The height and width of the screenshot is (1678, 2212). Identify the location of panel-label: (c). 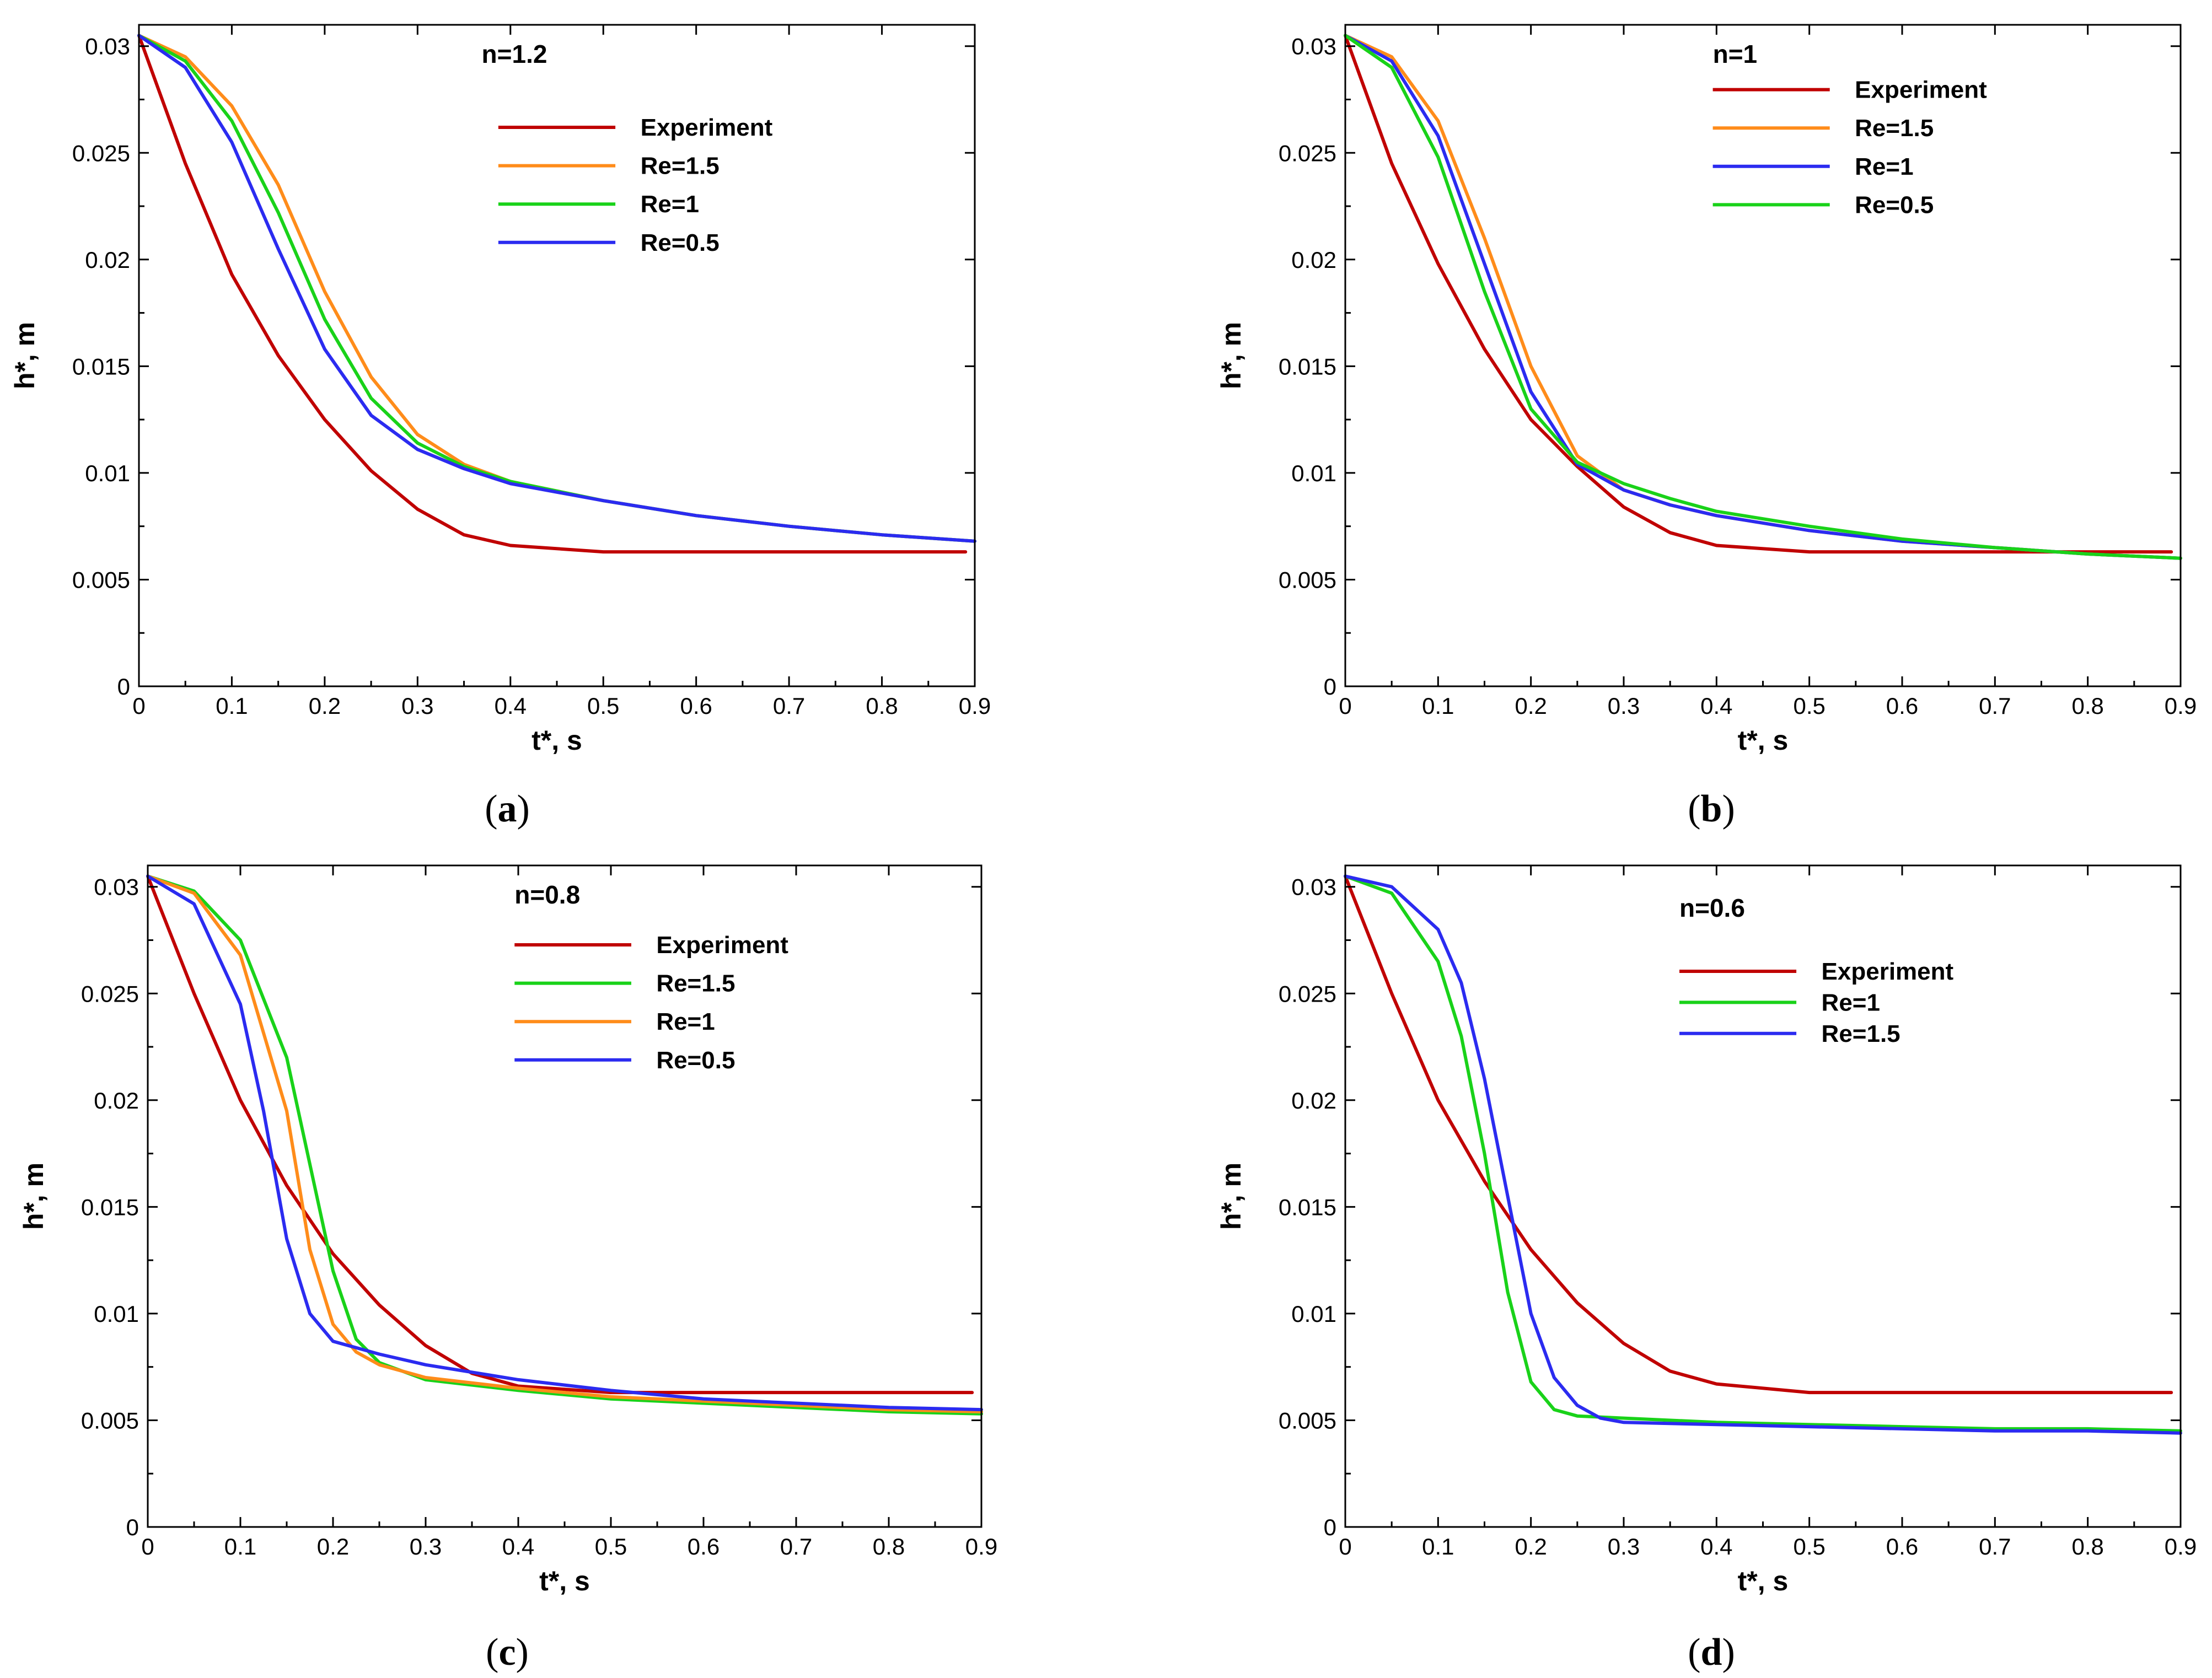
(507, 1652).